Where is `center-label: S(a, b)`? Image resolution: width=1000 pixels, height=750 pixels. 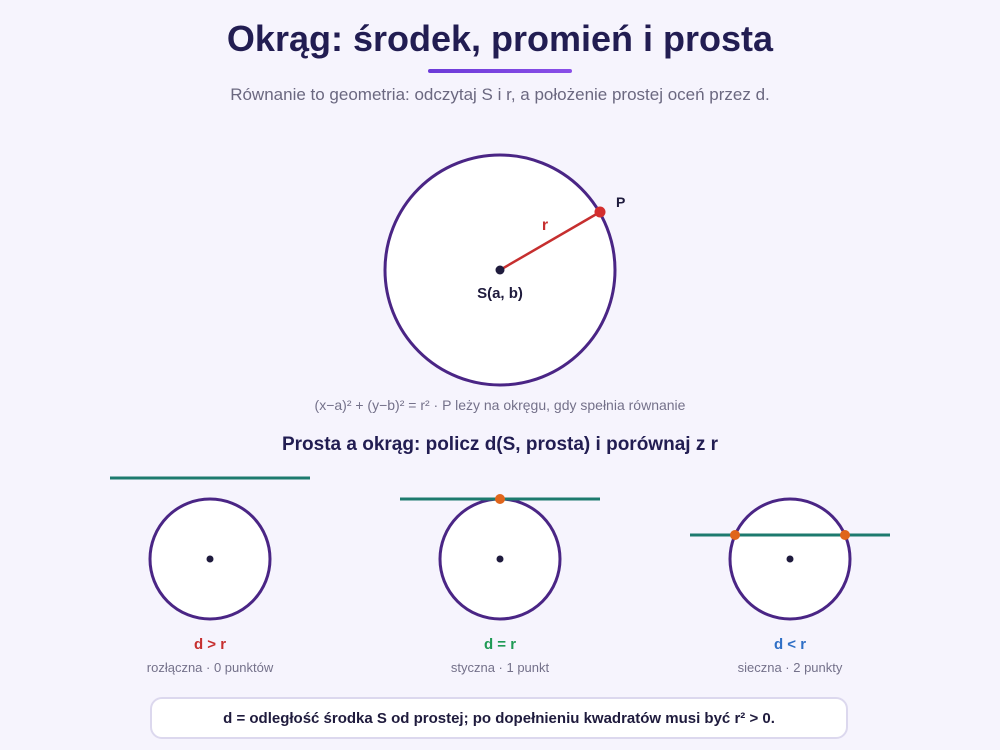
center-label: S(a, b) is located at coordinates (500, 293).